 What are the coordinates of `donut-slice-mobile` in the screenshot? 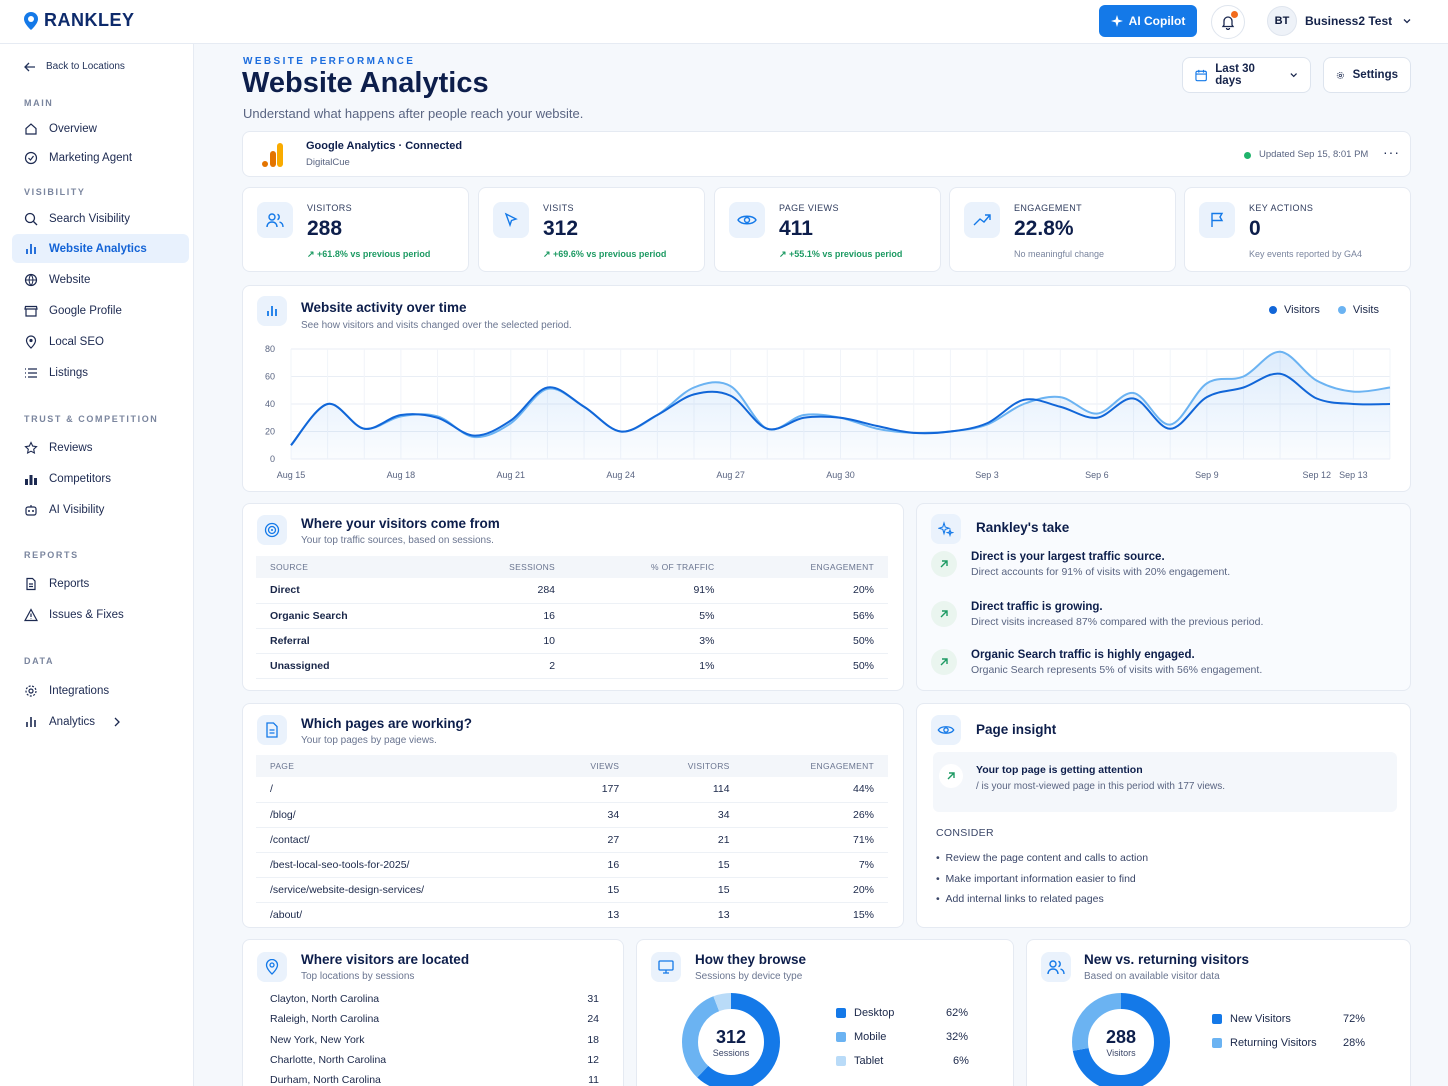 It's located at (731, 1039).